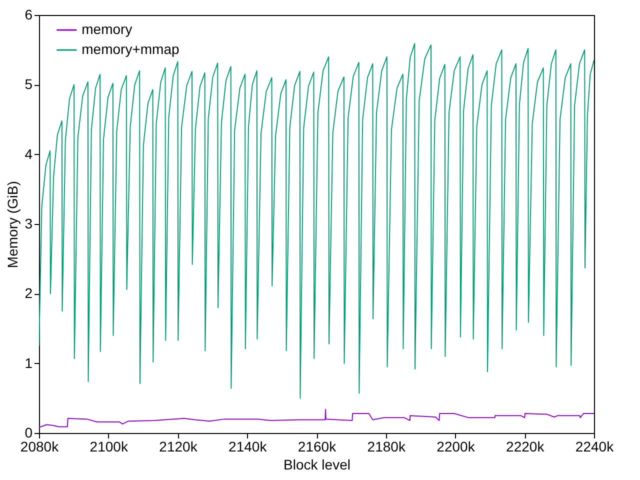 Image resolution: width=640 pixels, height=480 pixels. I want to click on x-tick-label: 2220k, so click(526, 446).